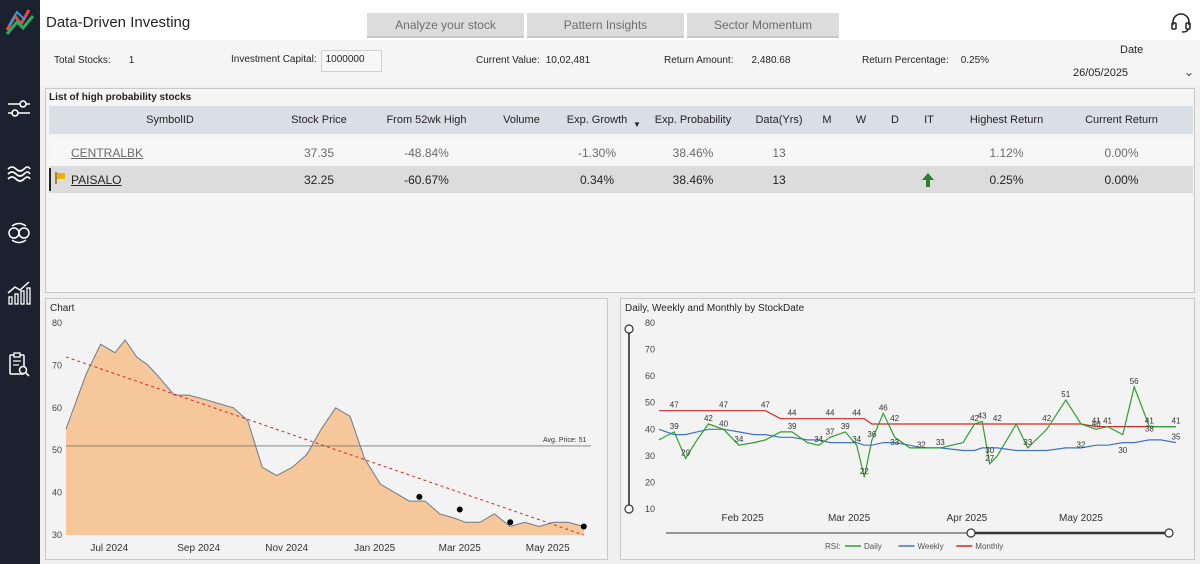 The width and height of the screenshot is (1200, 564). I want to click on y-range-slider-handle, so click(629, 329).